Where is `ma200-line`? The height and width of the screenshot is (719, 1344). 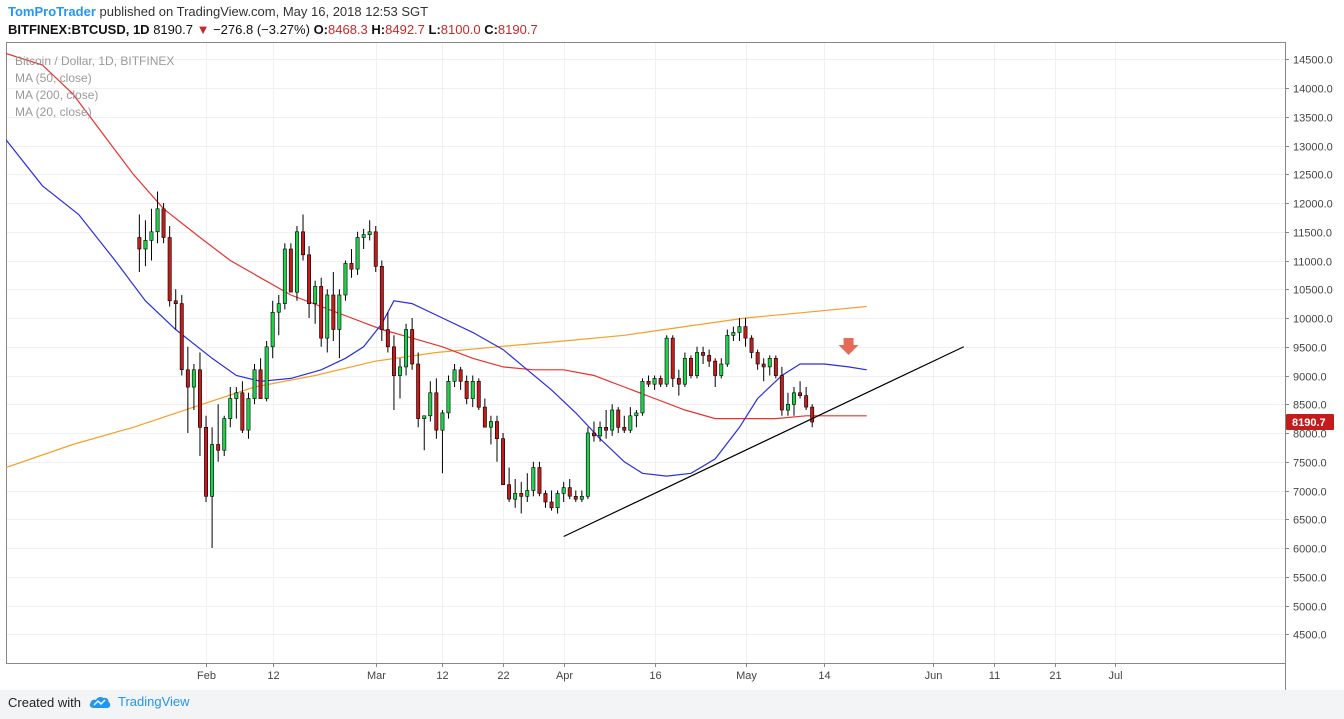
ma200-line is located at coordinates (436, 387).